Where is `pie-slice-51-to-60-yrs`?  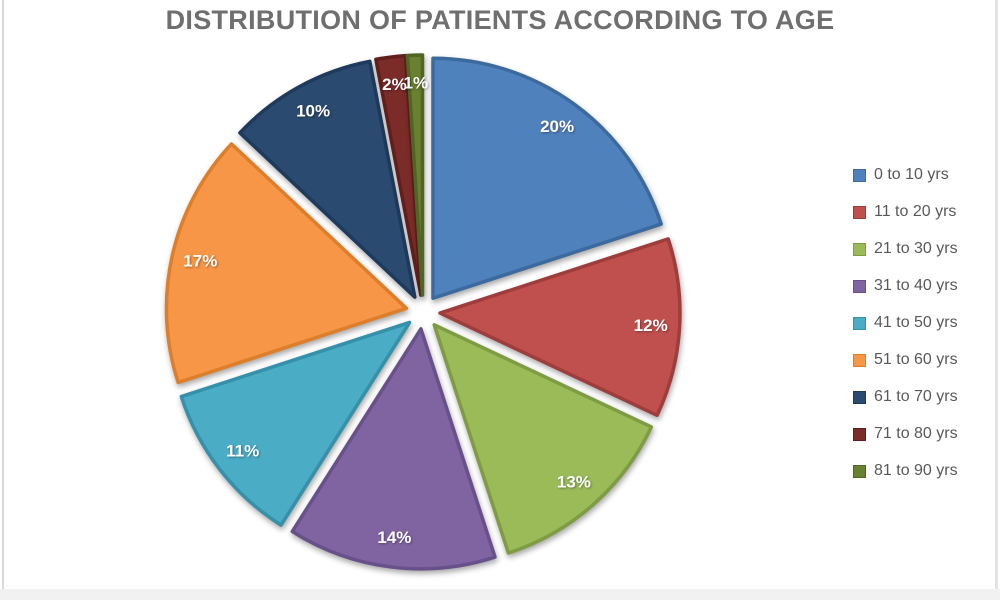 pie-slice-51-to-60-yrs is located at coordinates (286, 263).